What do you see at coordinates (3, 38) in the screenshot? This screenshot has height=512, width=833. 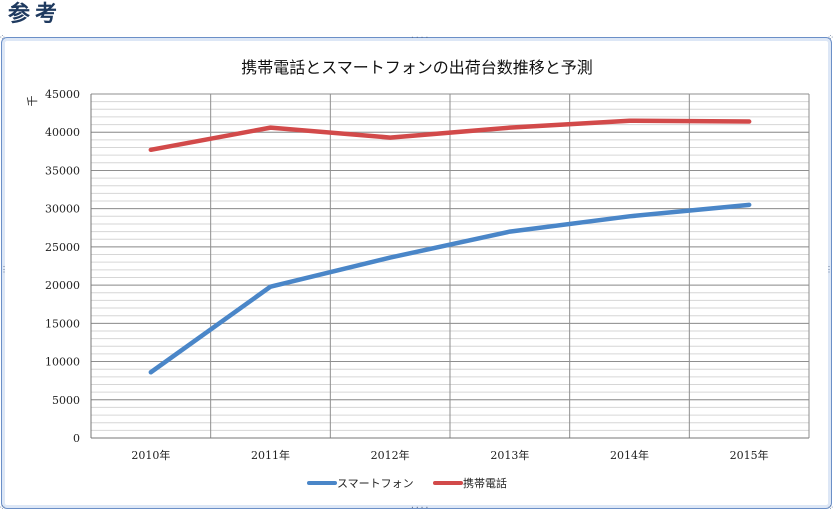 I see `resize-handle-top-left: ⁘` at bounding box center [3, 38].